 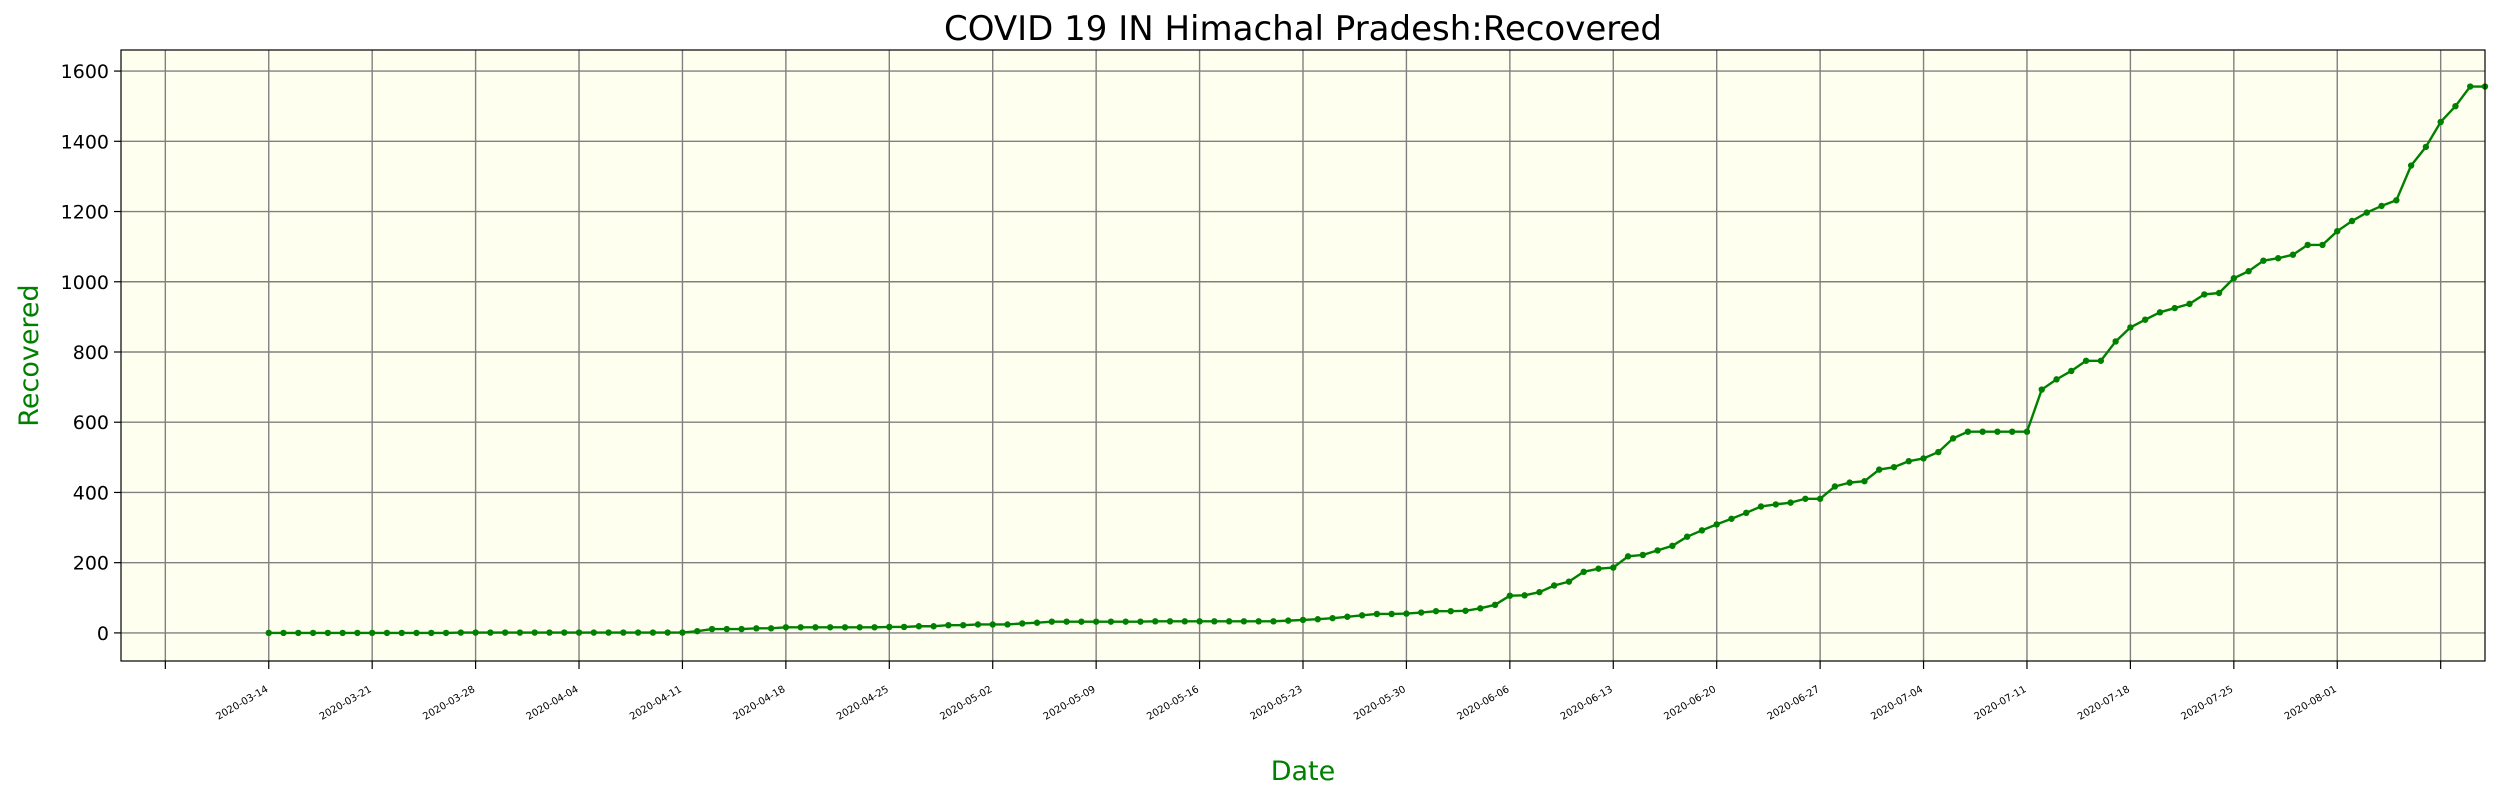 What do you see at coordinates (91, 493) in the screenshot?
I see `y-tick-label: 400` at bounding box center [91, 493].